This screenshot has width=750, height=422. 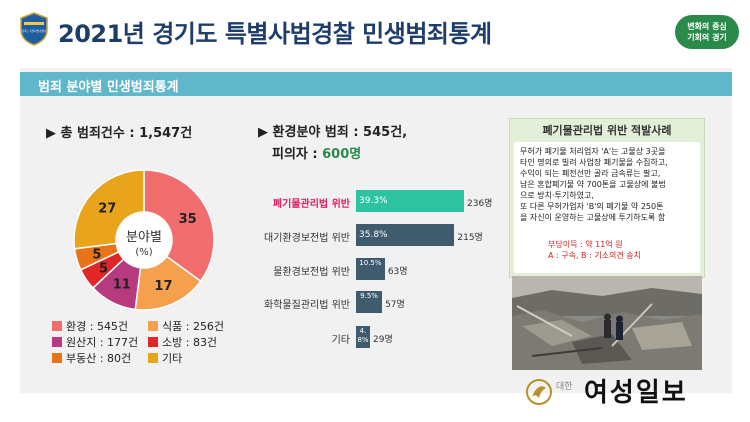 What do you see at coordinates (585, 244) in the screenshot?
I see `case-result-line-1: 부당이득 : 약 11억 원` at bounding box center [585, 244].